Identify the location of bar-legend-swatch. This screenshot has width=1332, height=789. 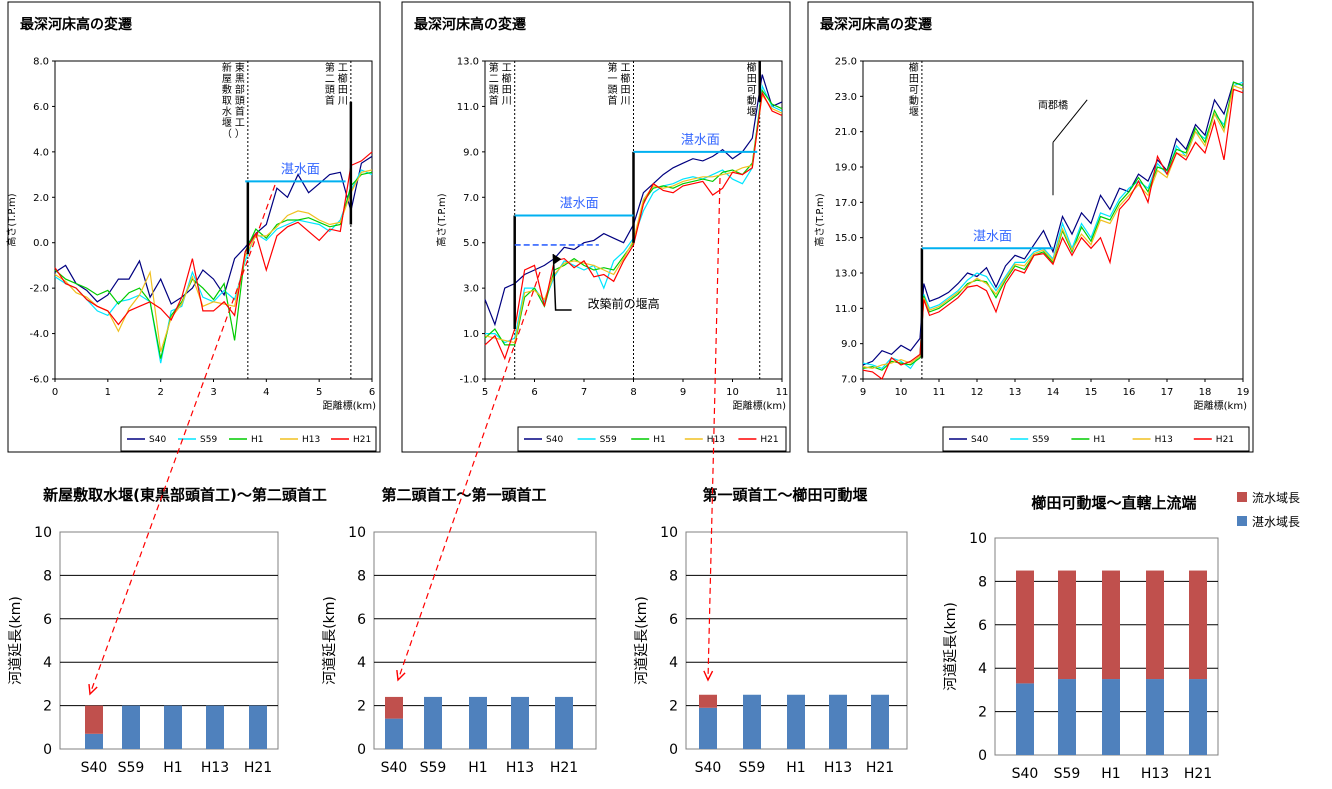
(1242, 497).